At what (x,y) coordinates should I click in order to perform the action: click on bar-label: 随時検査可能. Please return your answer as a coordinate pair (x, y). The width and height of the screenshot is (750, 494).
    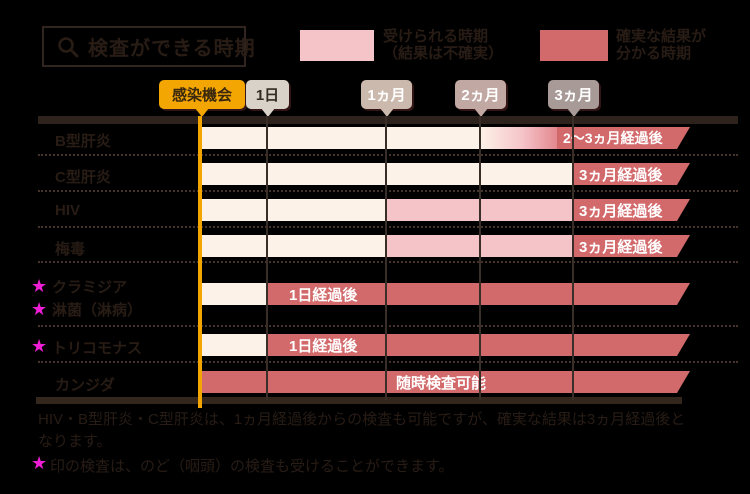
    Looking at the image, I should click on (440, 383).